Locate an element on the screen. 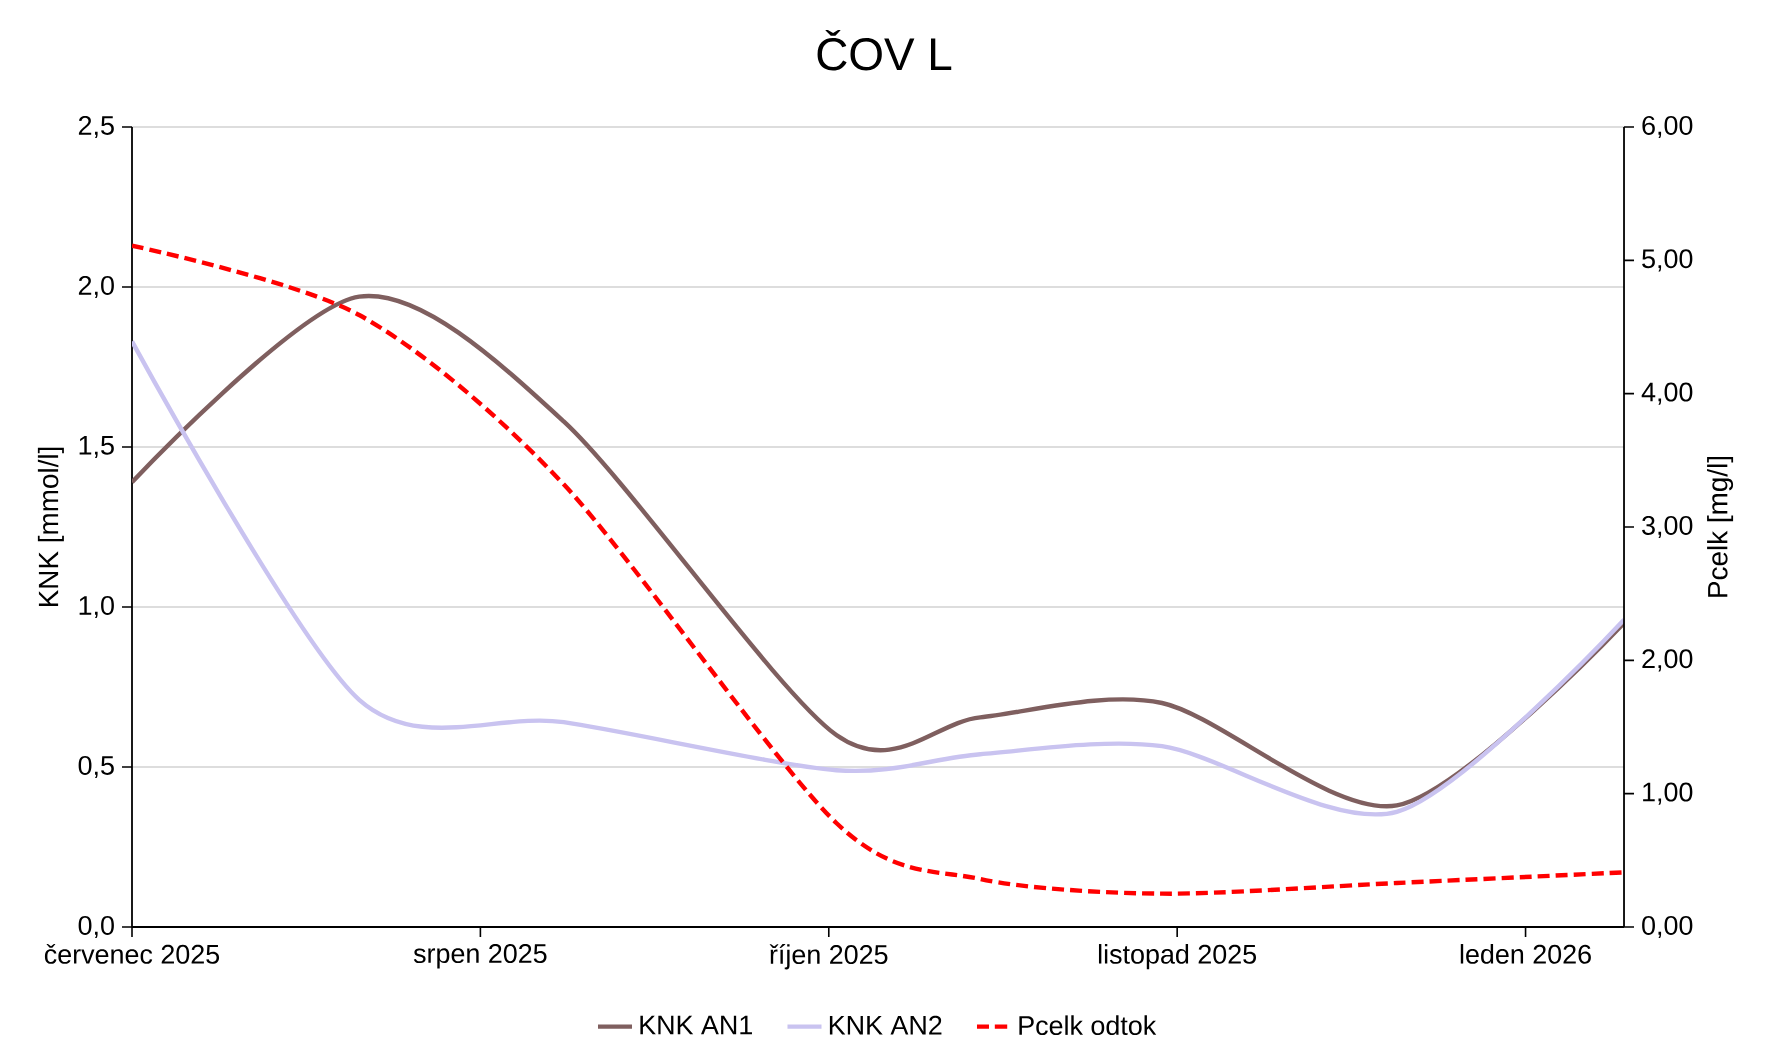 Image resolution: width=1768 pixels, height=1055 pixels. legend-label: KNK AN1 is located at coordinates (696, 1025).